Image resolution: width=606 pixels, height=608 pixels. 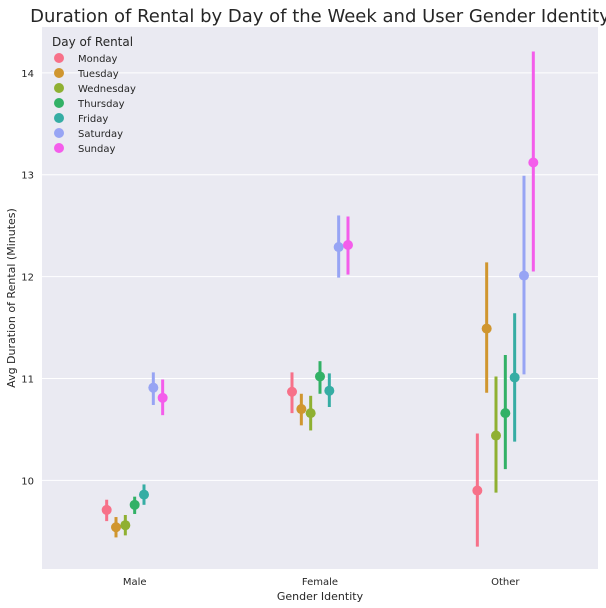 What do you see at coordinates (100, 134) in the screenshot?
I see `legend-entry: Saturday` at bounding box center [100, 134].